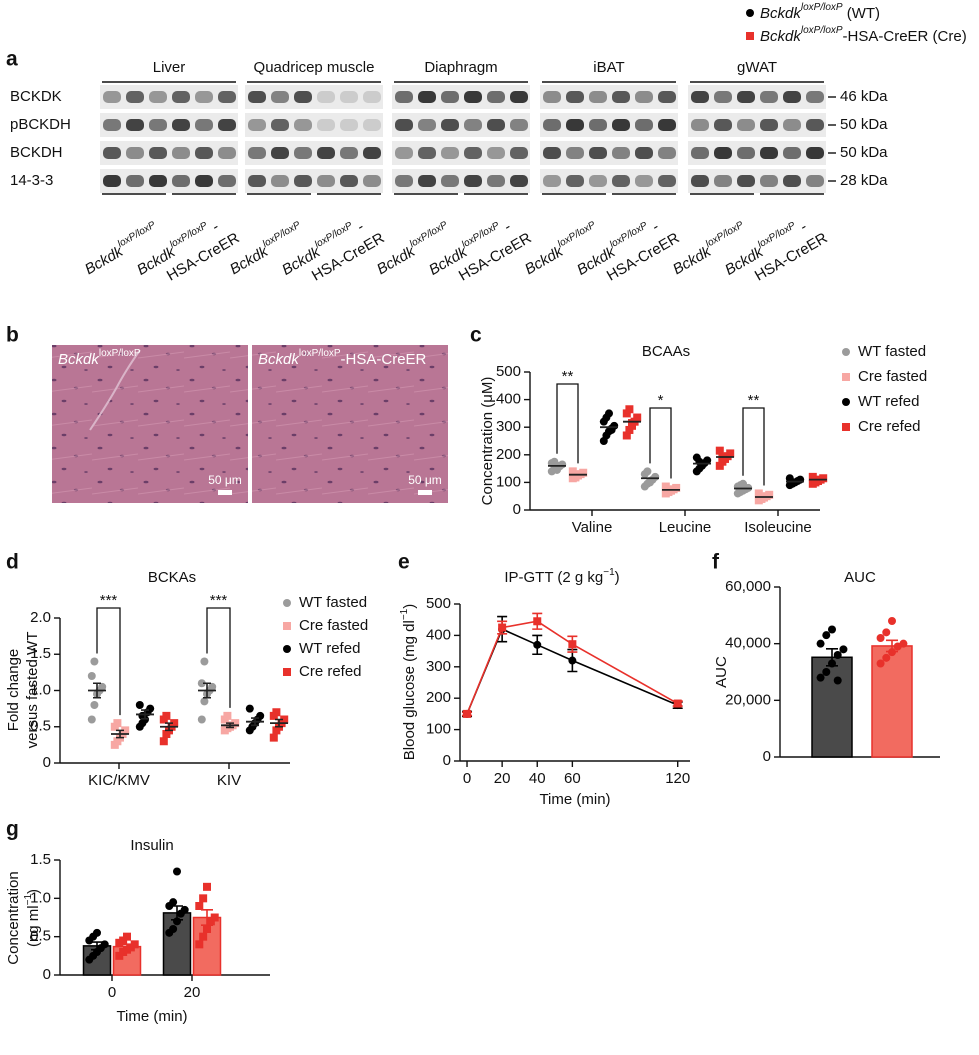 Image resolution: width=979 pixels, height=1055 pixels. Describe the element at coordinates (716, 562) in the screenshot. I see `panel-label: f` at that location.